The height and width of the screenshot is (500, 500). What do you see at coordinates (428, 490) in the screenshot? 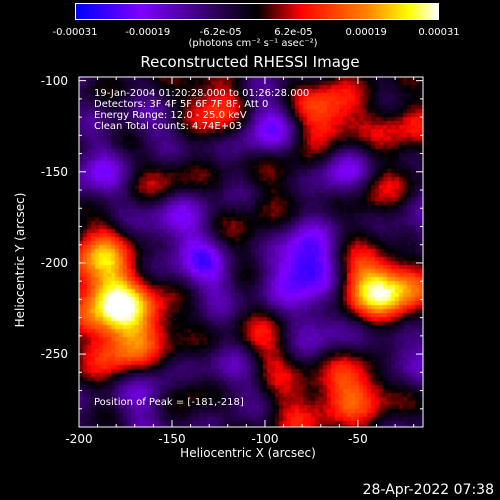
I see `footer-date: 28-Apr-2022 07:38` at bounding box center [428, 490].